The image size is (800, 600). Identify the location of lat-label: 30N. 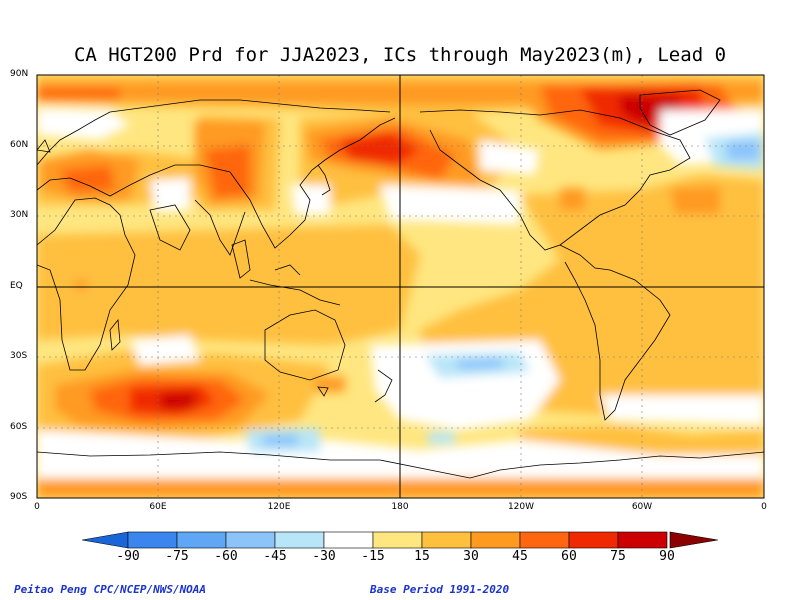
(19, 215).